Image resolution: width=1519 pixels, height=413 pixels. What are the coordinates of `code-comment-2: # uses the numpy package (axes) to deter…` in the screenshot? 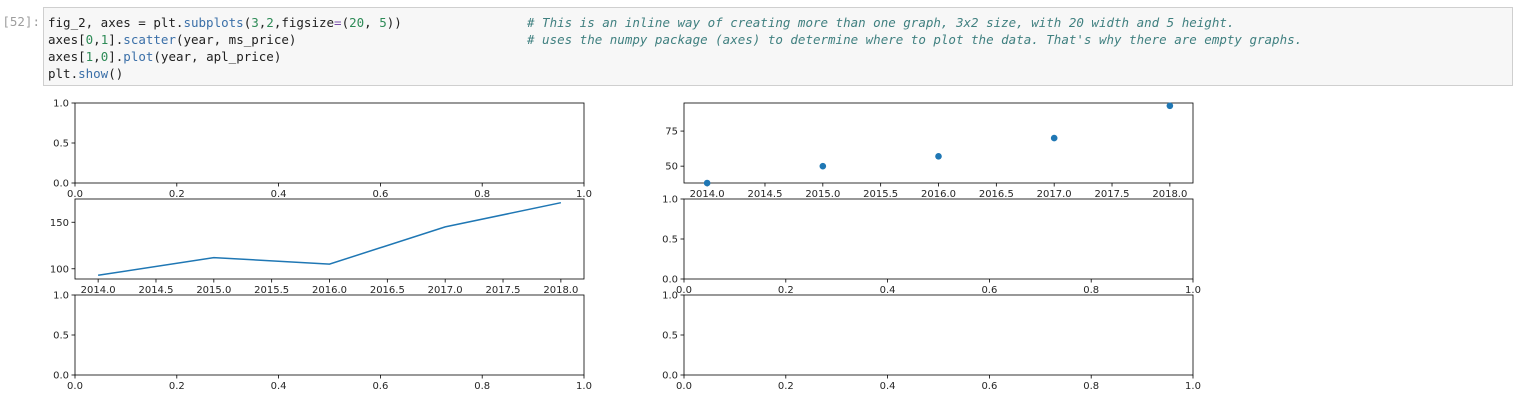 It's located at (915, 39).